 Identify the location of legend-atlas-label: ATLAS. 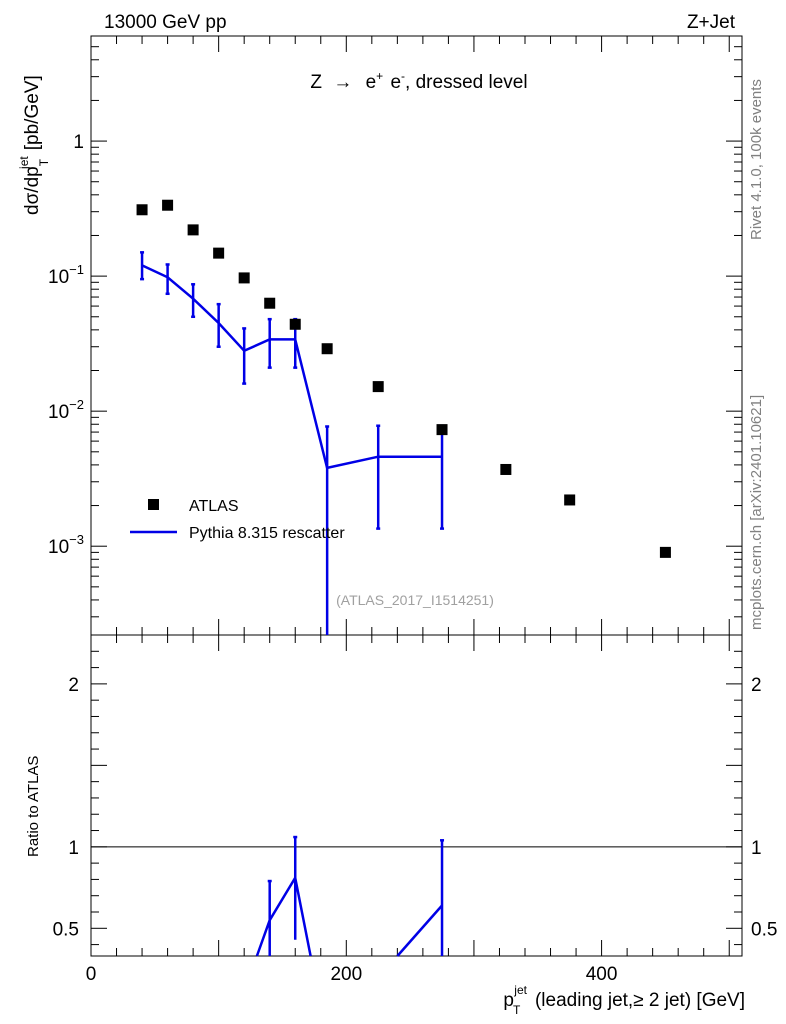
(214, 506).